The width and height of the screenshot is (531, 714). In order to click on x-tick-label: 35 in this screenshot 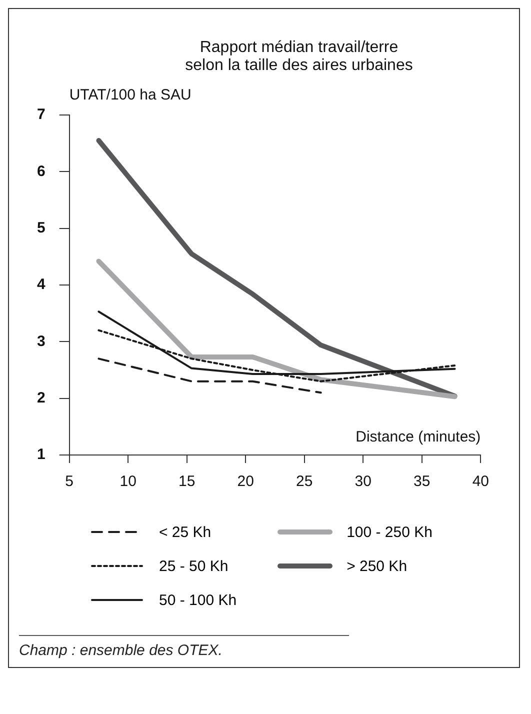, I will do `click(422, 481)`.